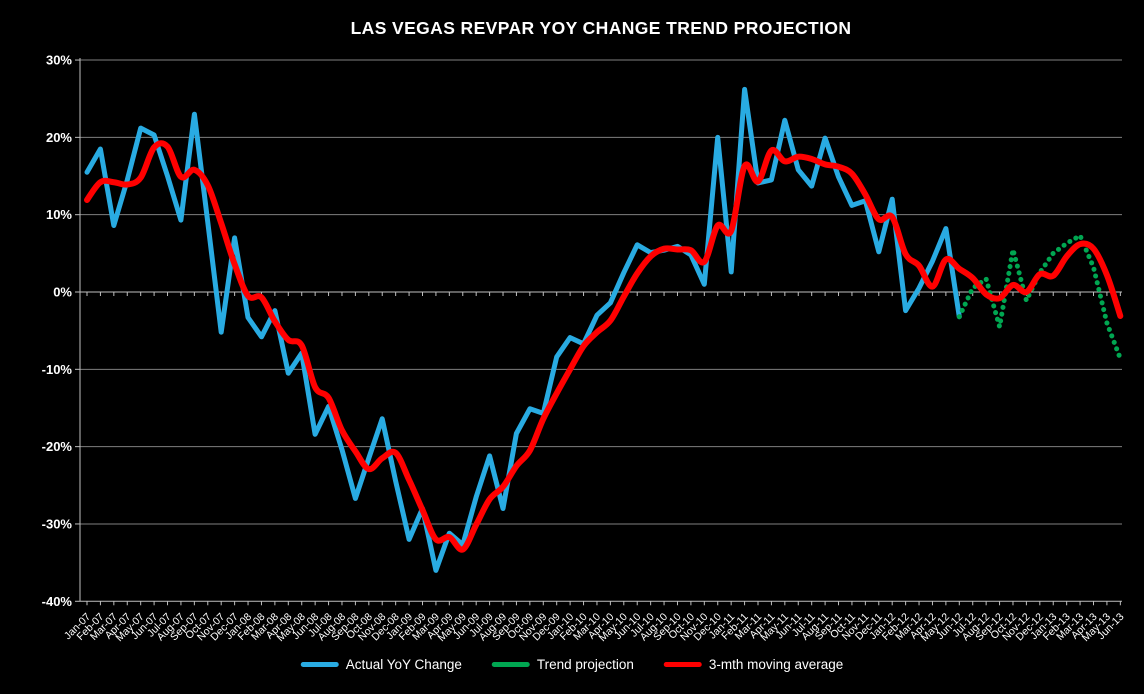 The image size is (1144, 694). I want to click on svg-text: 30%, so click(59, 60).